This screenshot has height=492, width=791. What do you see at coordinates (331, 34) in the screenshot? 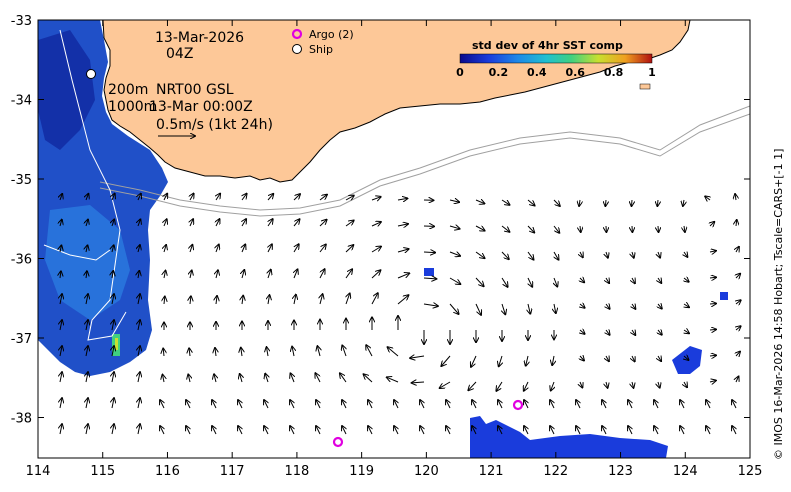
I see `argo-legend-label: Argo (2)` at bounding box center [331, 34].